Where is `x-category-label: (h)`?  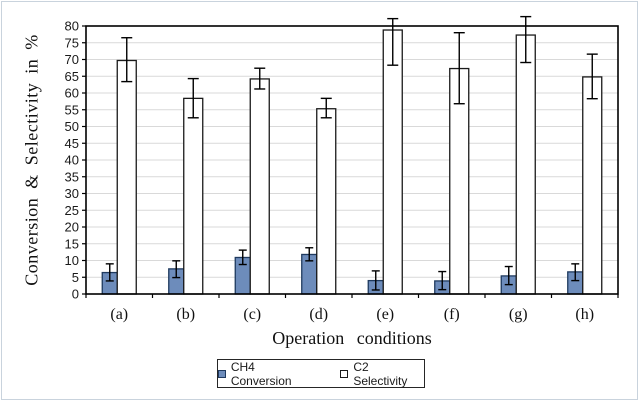
x-category-label: (h) is located at coordinates (584, 314).